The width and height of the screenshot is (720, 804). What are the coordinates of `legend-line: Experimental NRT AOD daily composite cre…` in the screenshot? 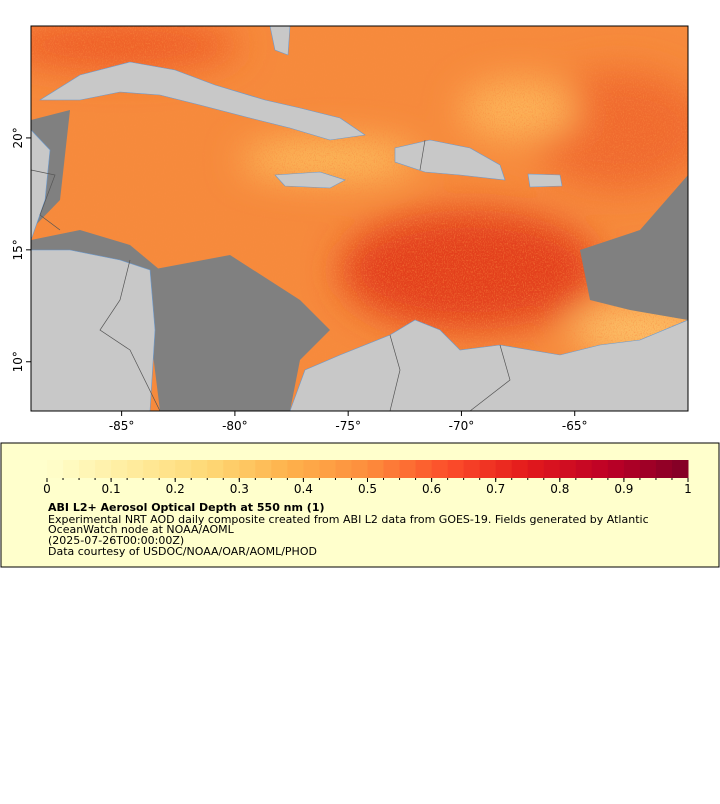 It's located at (348, 519).